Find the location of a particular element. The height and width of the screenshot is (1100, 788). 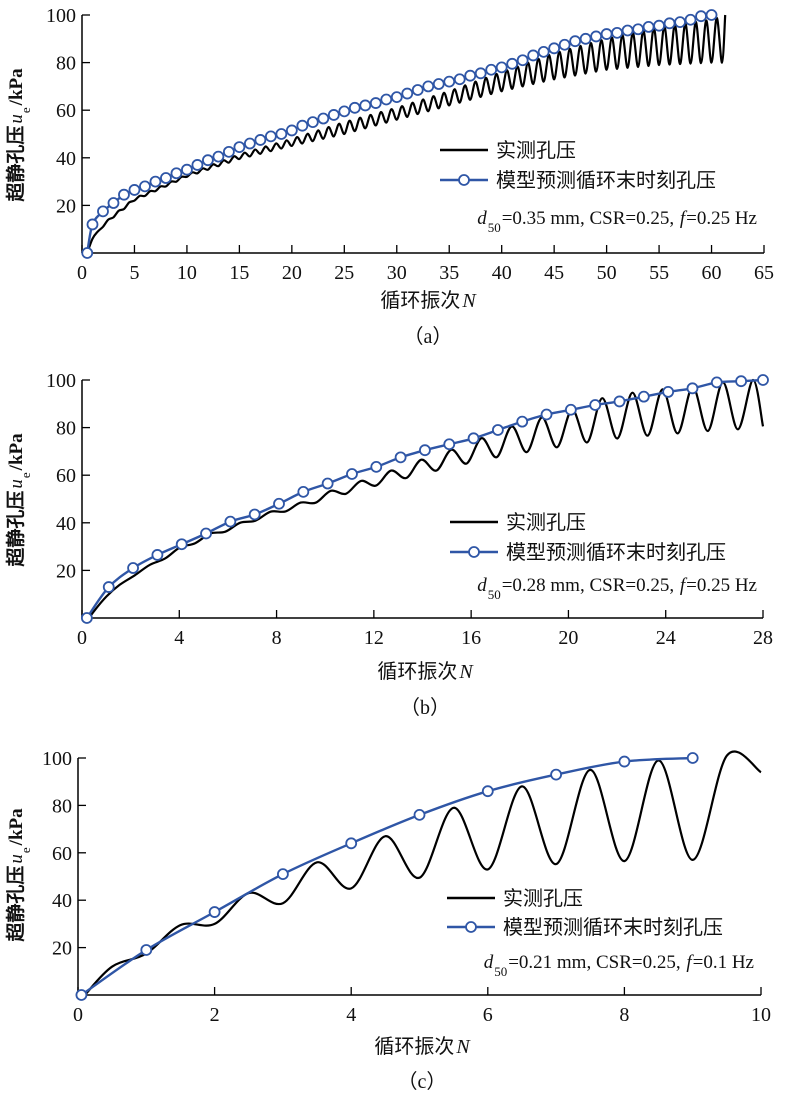

annotation-d-sub: 50 is located at coordinates (494, 594).